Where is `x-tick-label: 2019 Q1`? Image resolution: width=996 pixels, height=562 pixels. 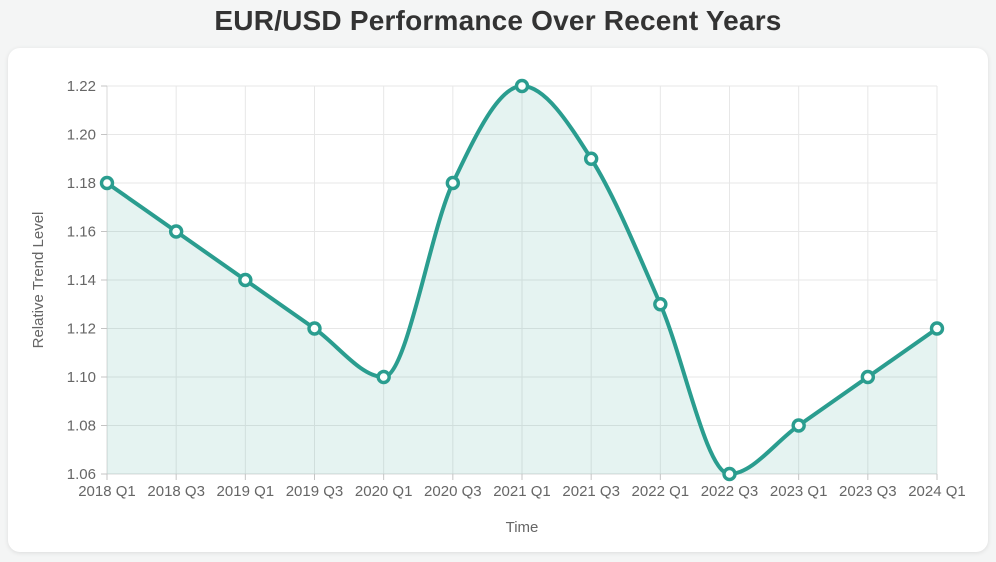
x-tick-label: 2019 Q1 is located at coordinates (246, 491).